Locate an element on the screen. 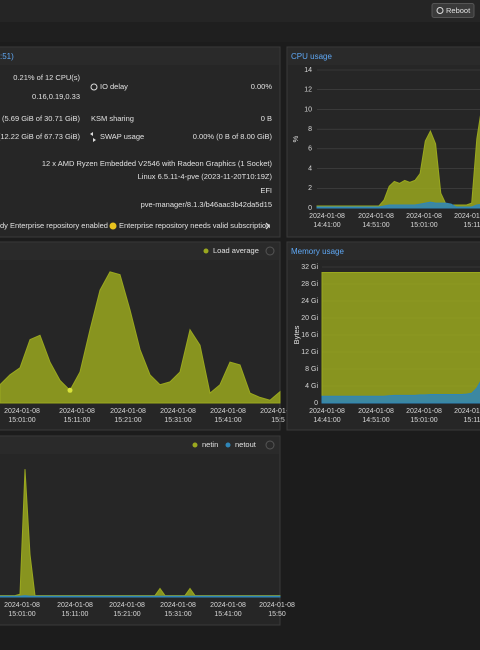 The width and height of the screenshot is (480, 650). status-header is located at coordinates (139, 56).